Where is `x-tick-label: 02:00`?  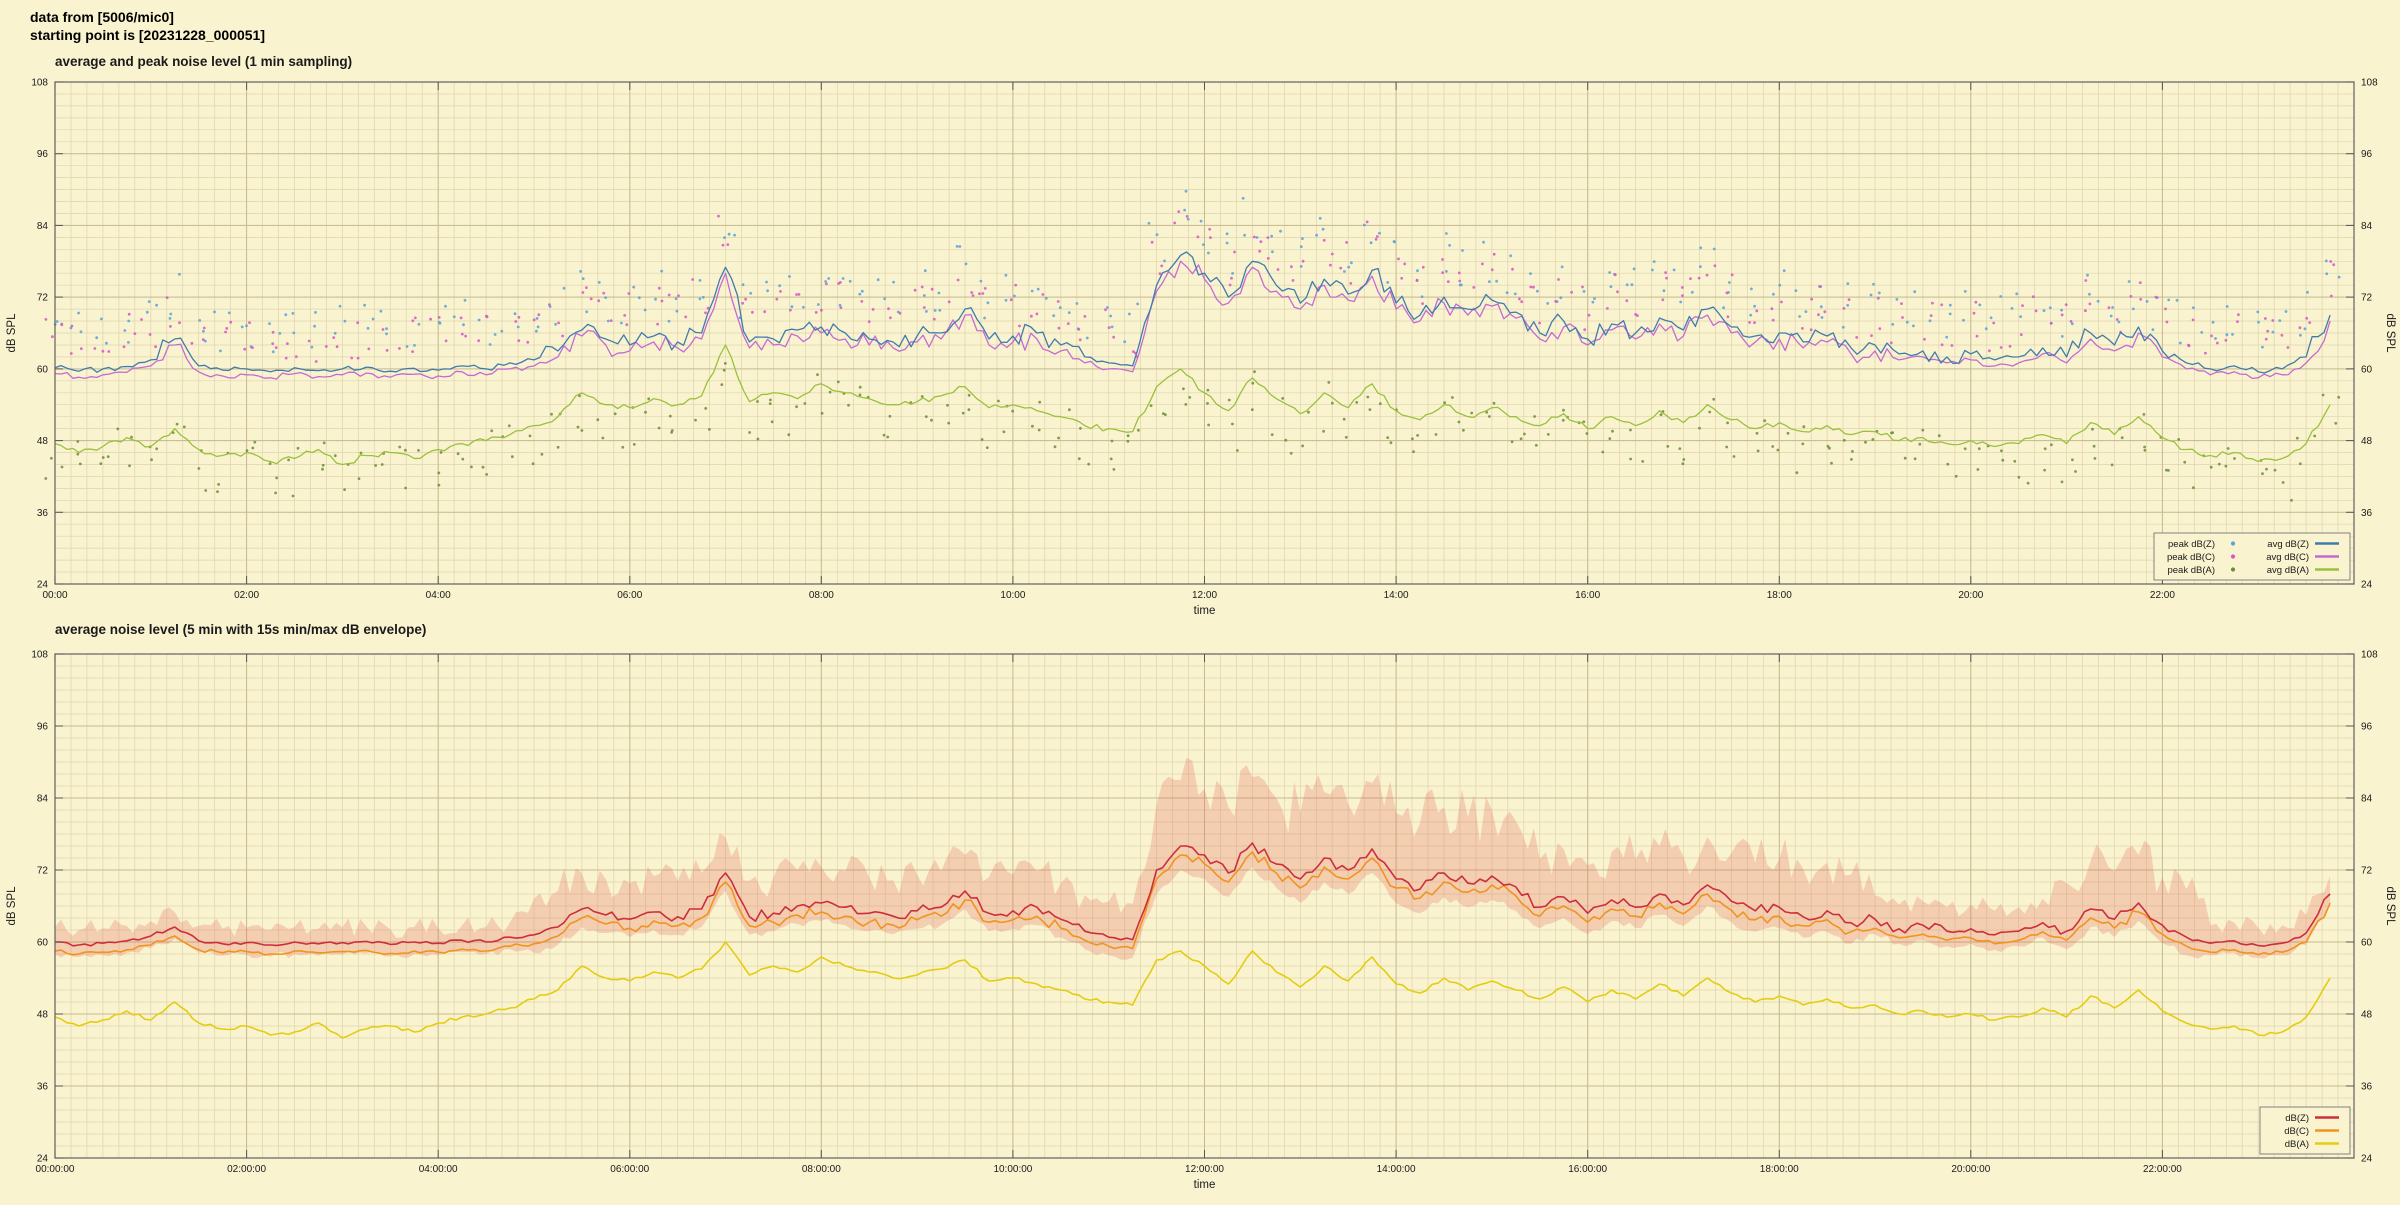 x-tick-label: 02:00 is located at coordinates (246, 595).